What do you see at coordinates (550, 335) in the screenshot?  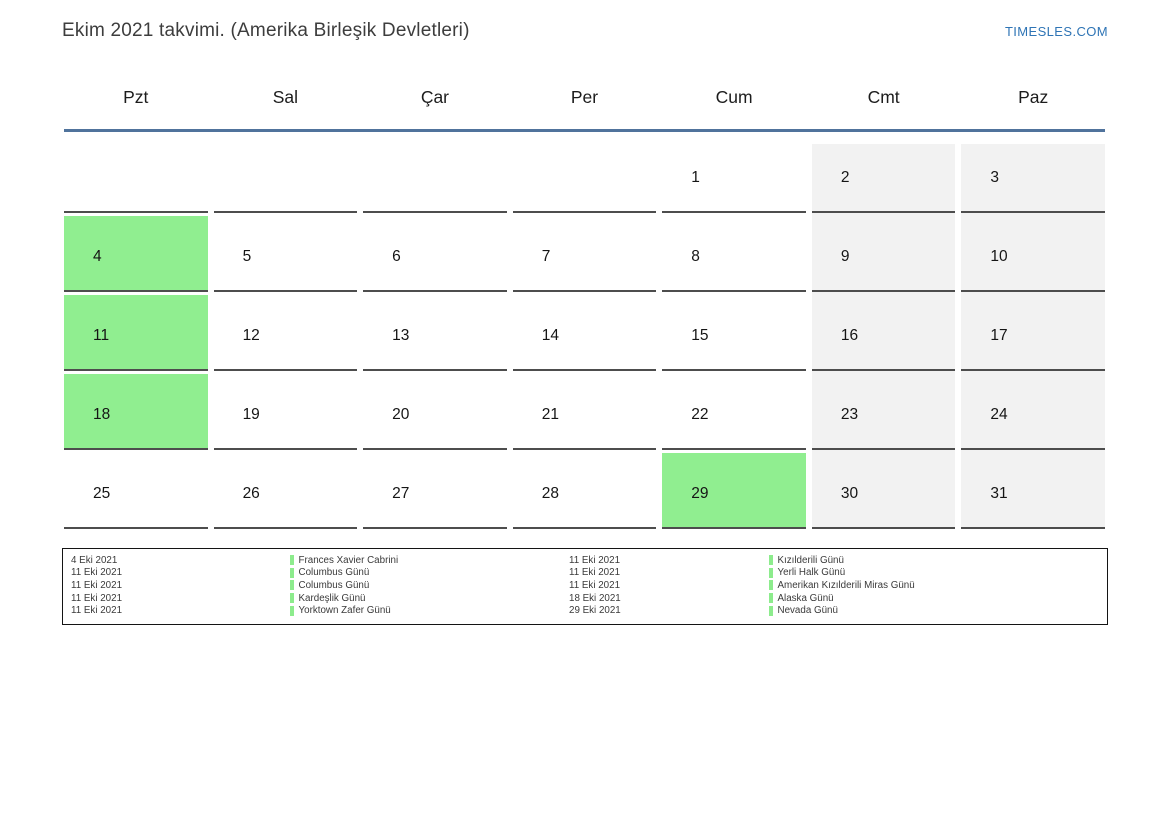 I see `day-number: 14` at bounding box center [550, 335].